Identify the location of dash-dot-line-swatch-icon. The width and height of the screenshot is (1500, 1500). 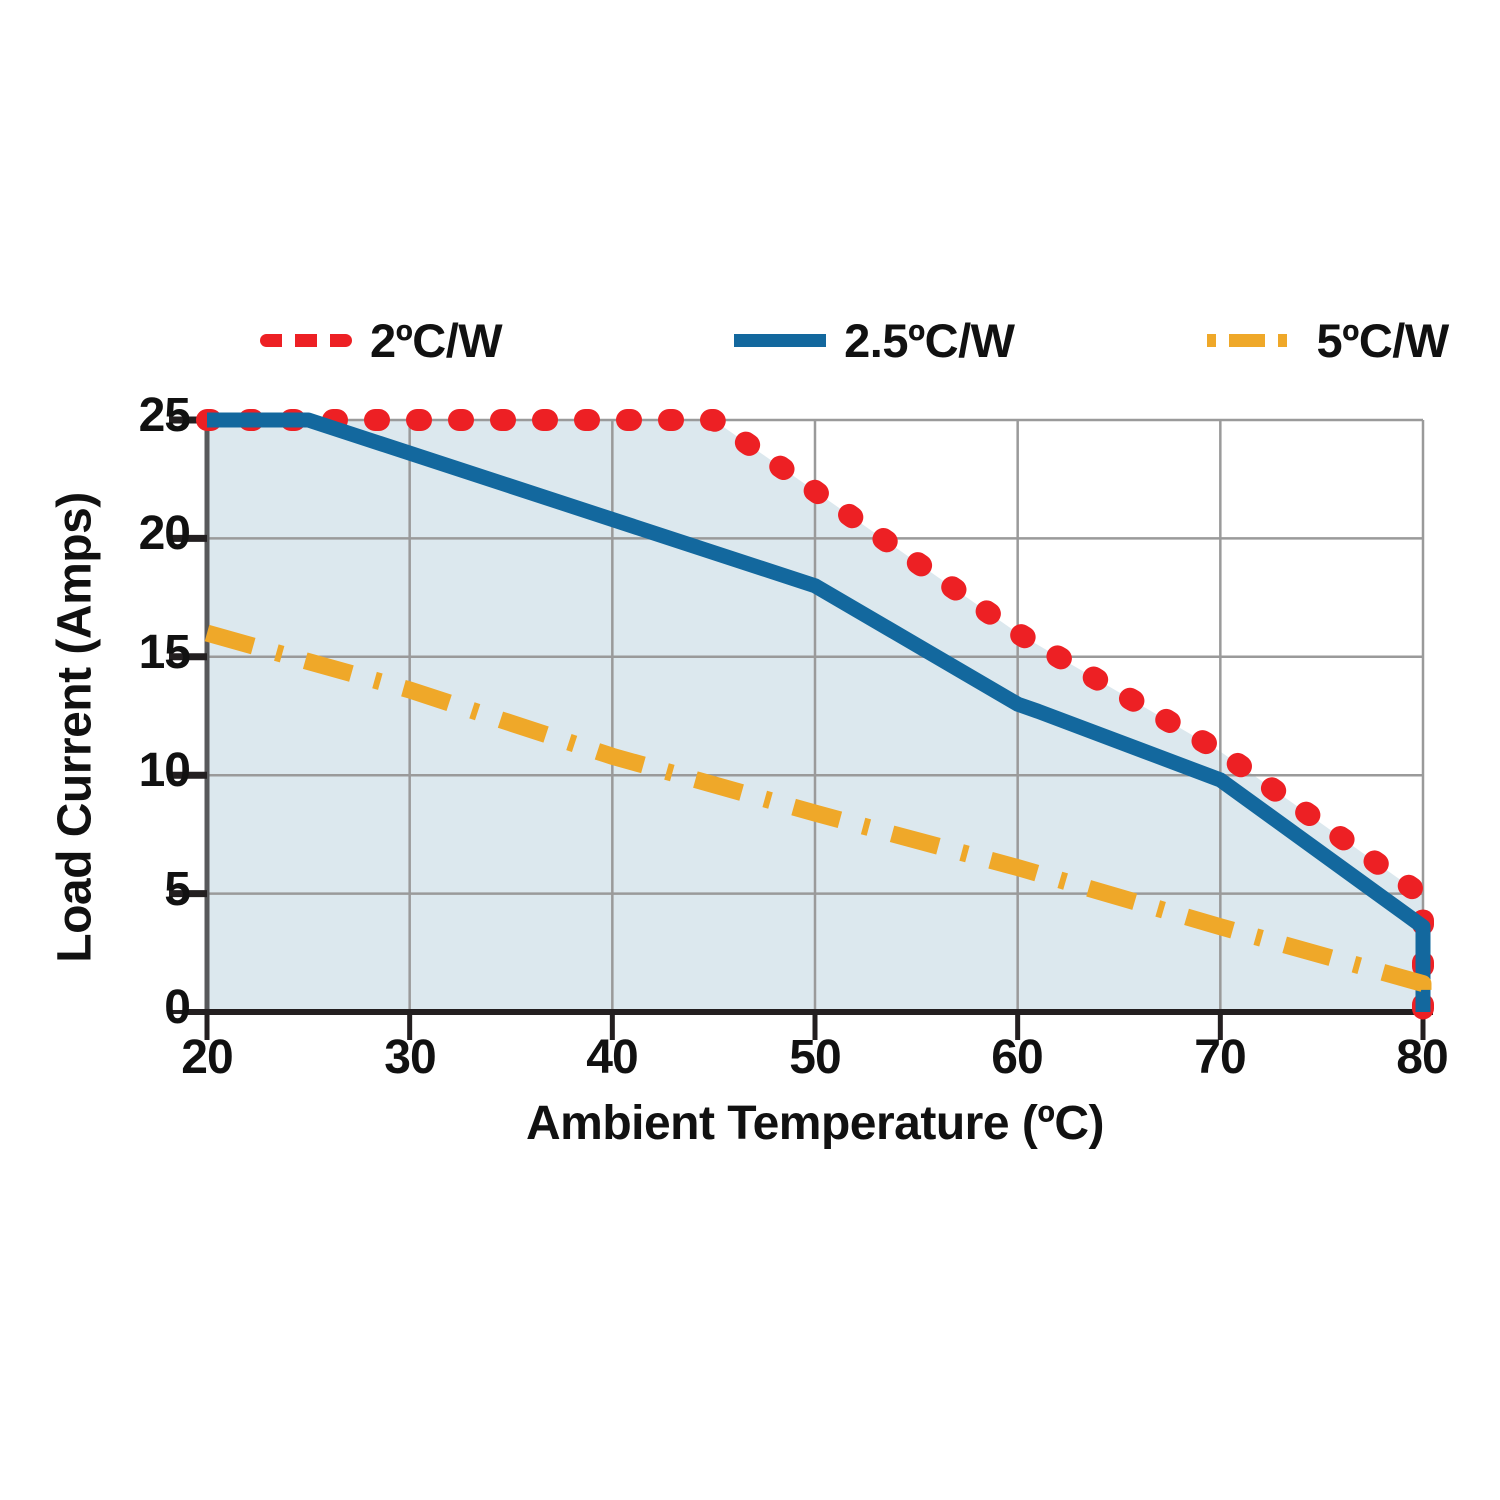
(1252, 340).